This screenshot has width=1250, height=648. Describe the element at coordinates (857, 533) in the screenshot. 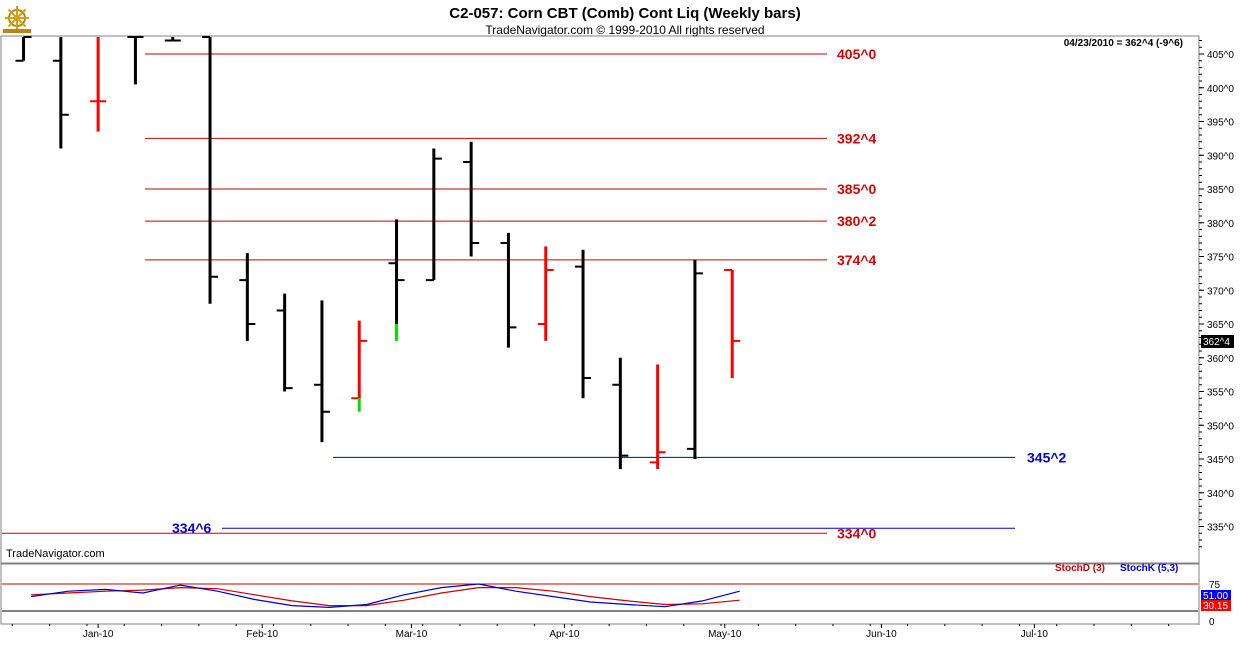

I see `level-label: 334^0` at that location.